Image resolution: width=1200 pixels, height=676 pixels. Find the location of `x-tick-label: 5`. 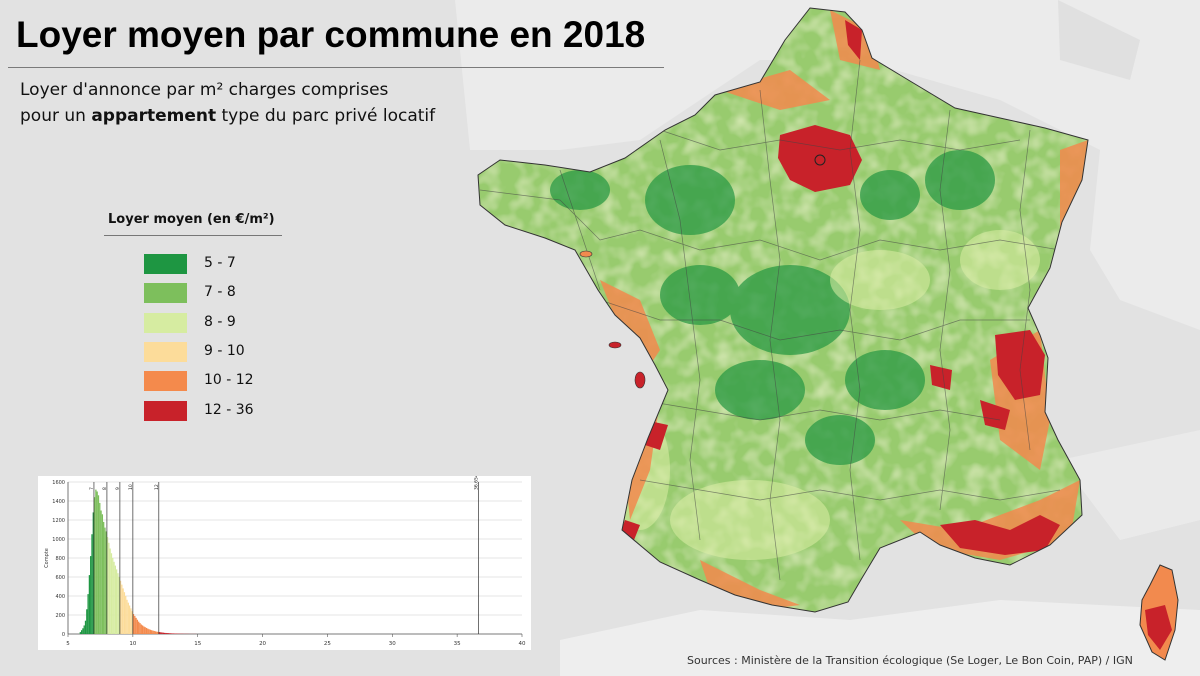

x-tick-label: 5 is located at coordinates (68, 644).